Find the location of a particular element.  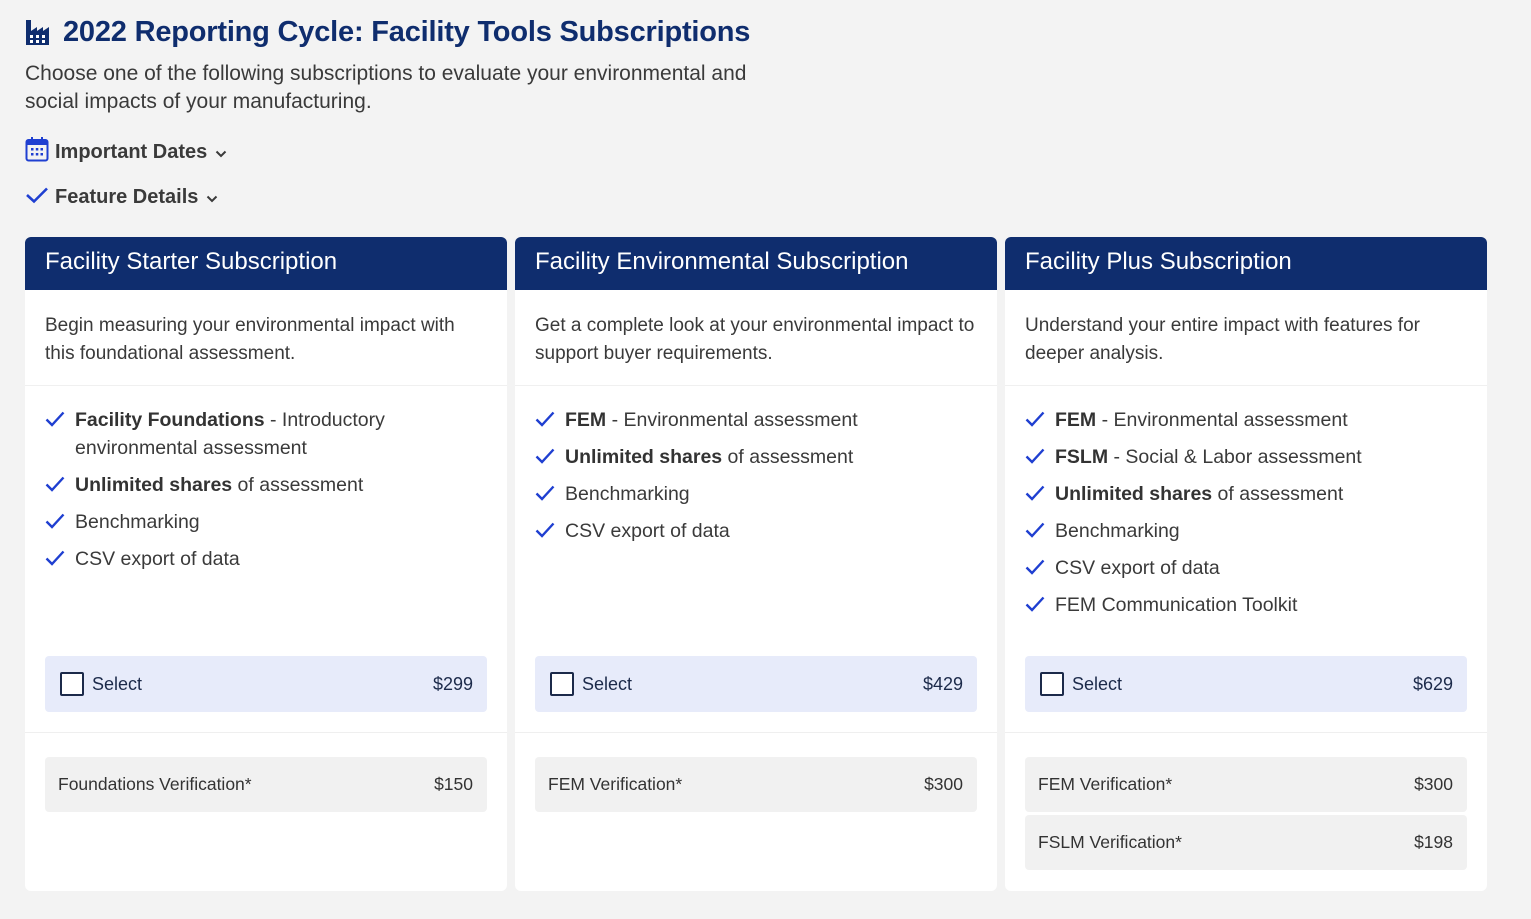

verification-label: Foundations Verification* is located at coordinates (155, 784).